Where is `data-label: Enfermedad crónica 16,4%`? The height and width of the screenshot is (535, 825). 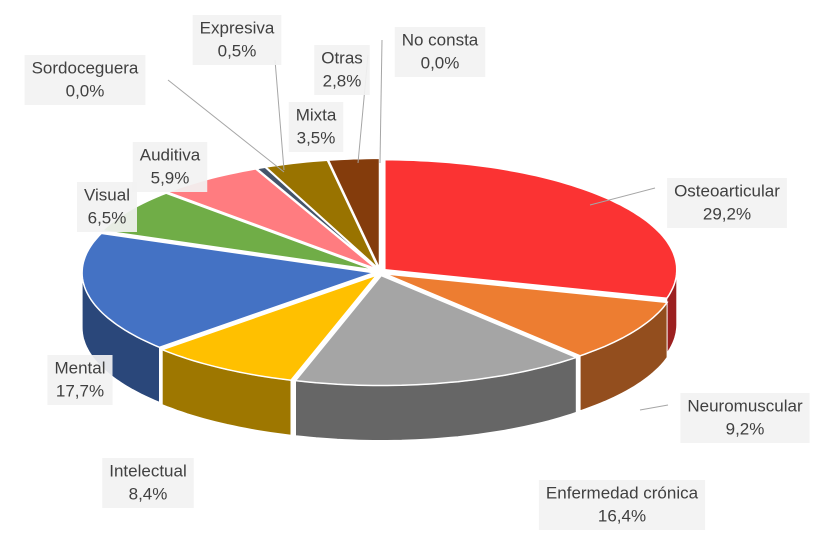 data-label: Enfermedad crónica 16,4% is located at coordinates (622, 505).